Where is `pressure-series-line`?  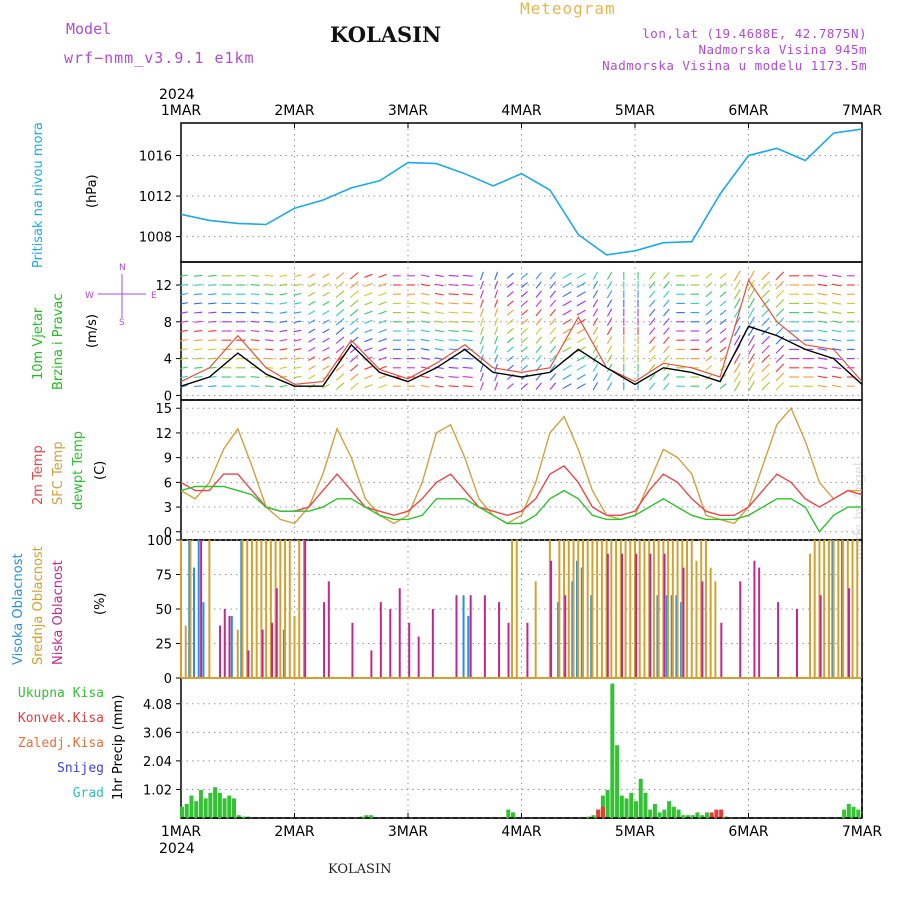
pressure-series-line is located at coordinates (521, 192).